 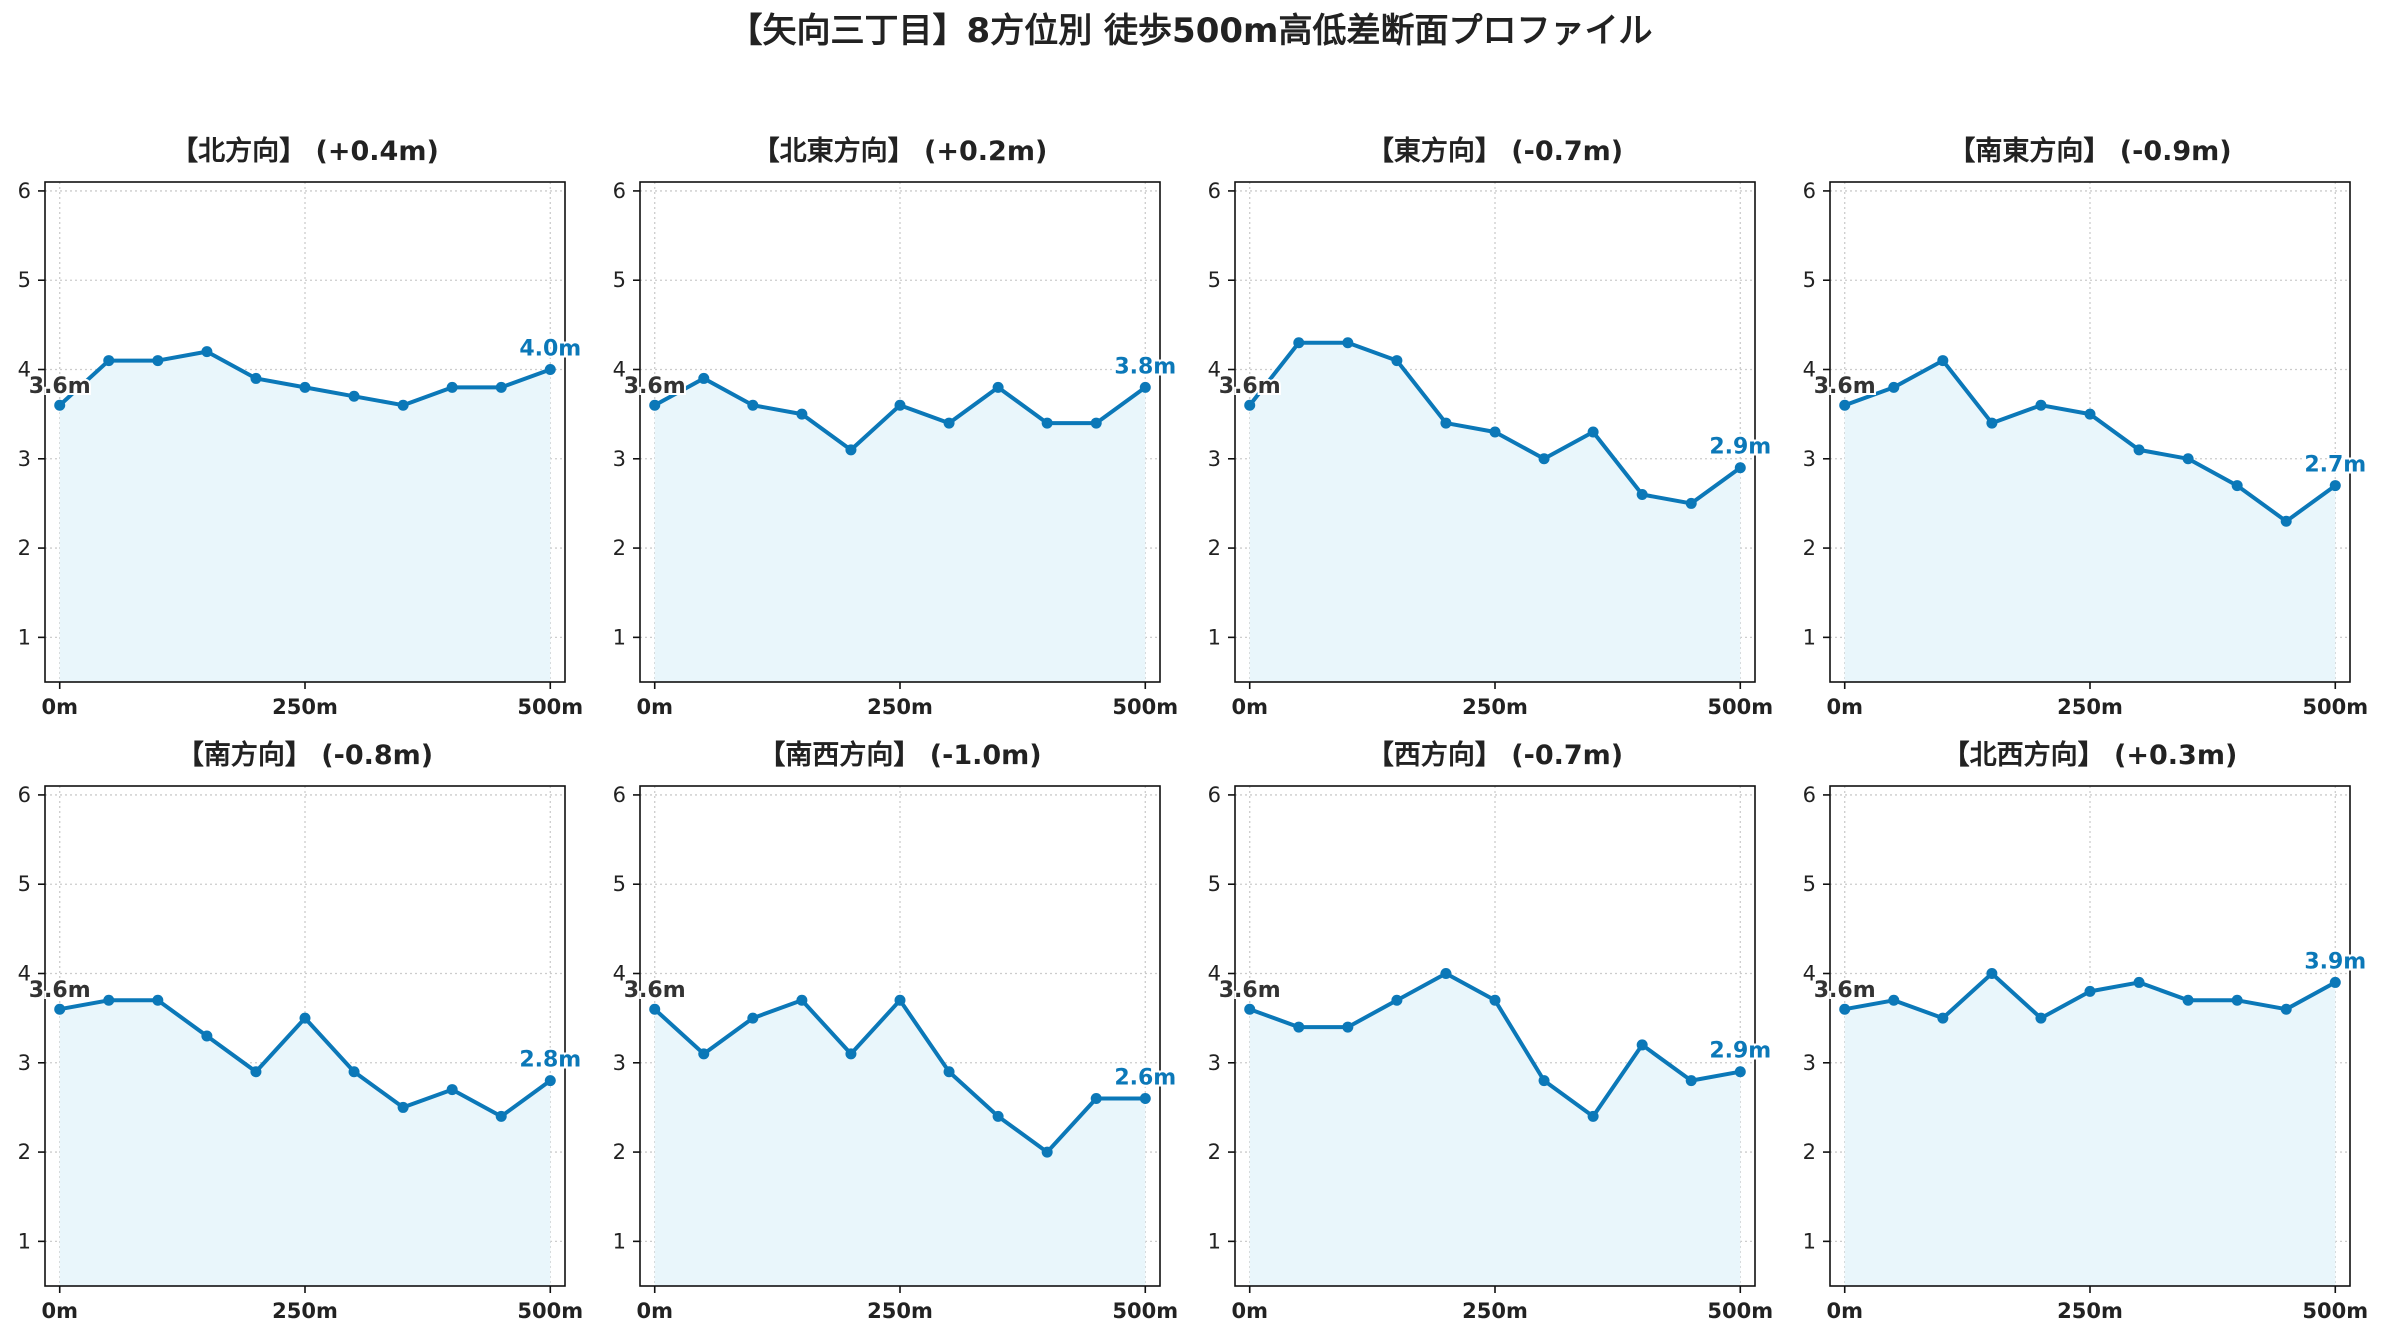 I want to click on end-elevation-label: 2.8m, so click(x=550, y=1060).